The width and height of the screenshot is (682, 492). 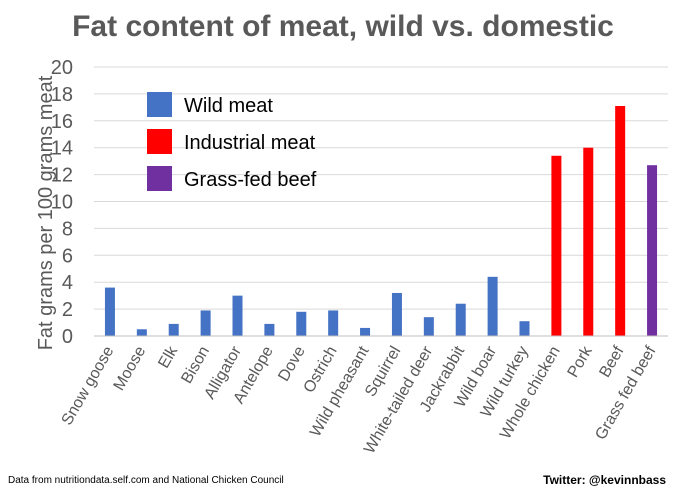 What do you see at coordinates (62, 68) in the screenshot?
I see `y-tick-label: 20` at bounding box center [62, 68].